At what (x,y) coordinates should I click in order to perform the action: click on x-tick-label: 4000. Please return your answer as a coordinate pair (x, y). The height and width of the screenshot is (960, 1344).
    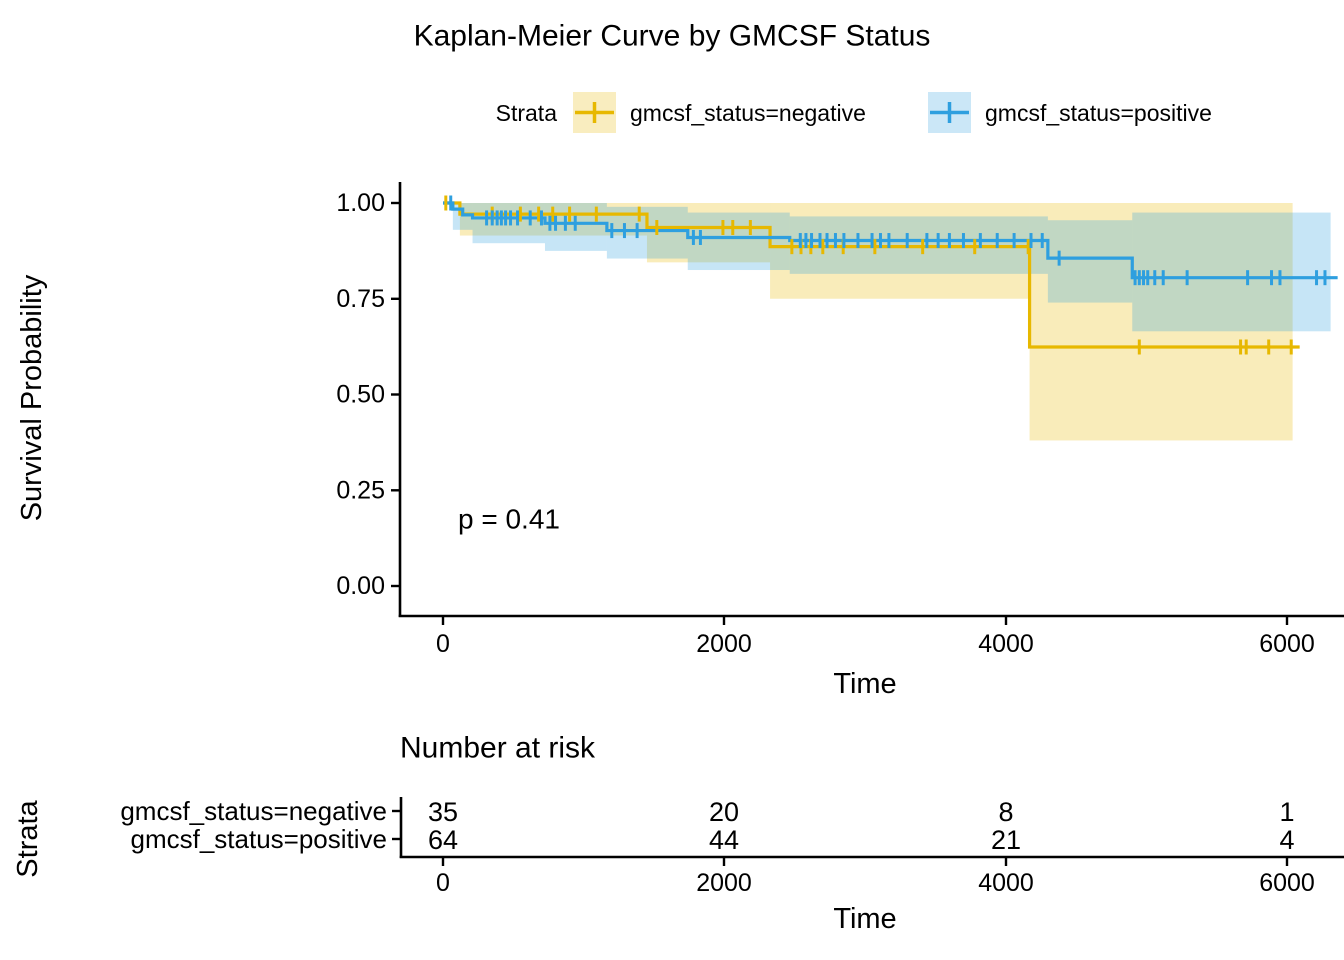
    Looking at the image, I should click on (1006, 644).